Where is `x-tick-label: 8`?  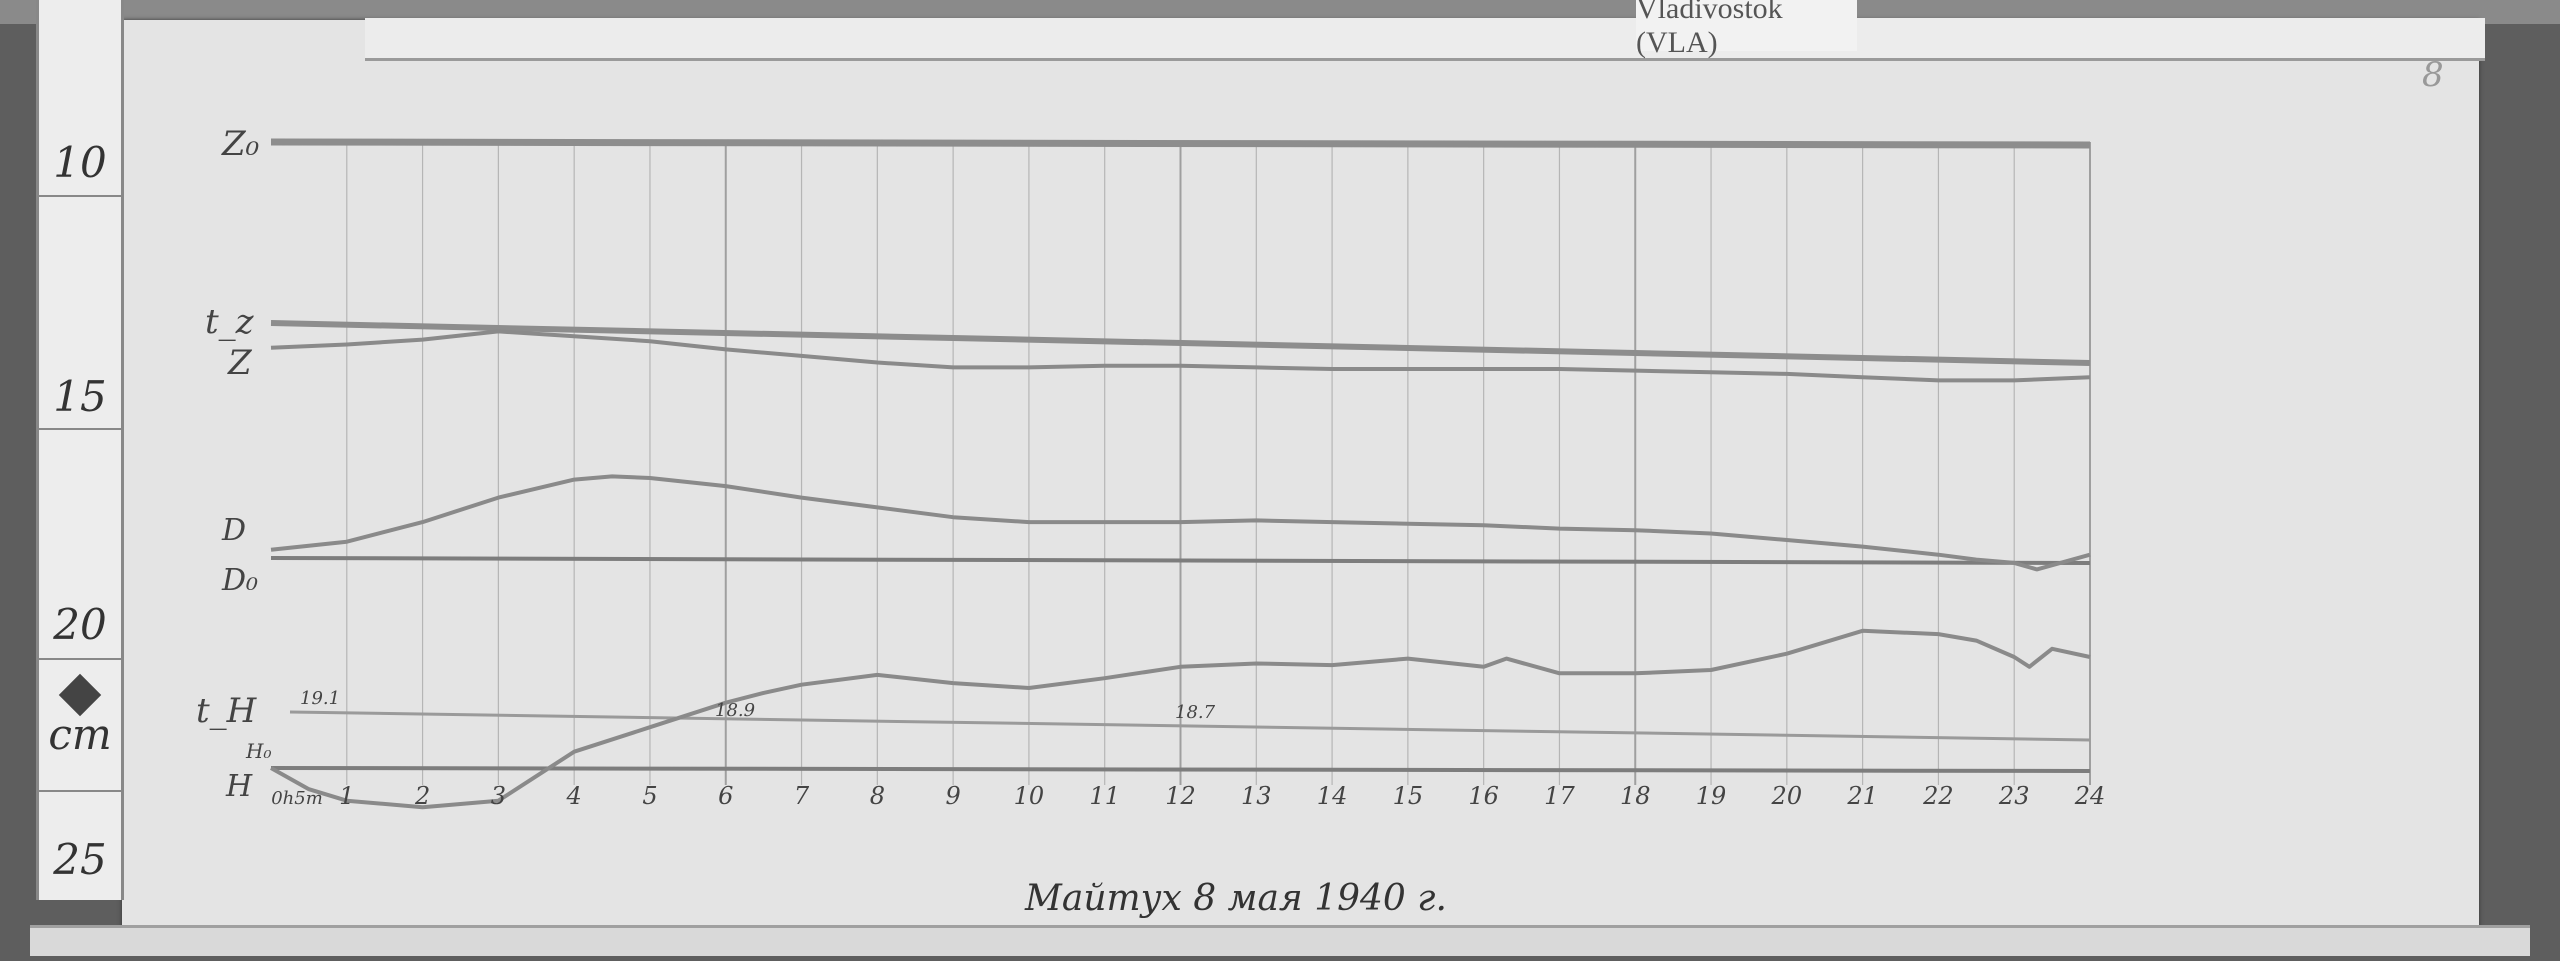
x-tick-label: 8 is located at coordinates (877, 796).